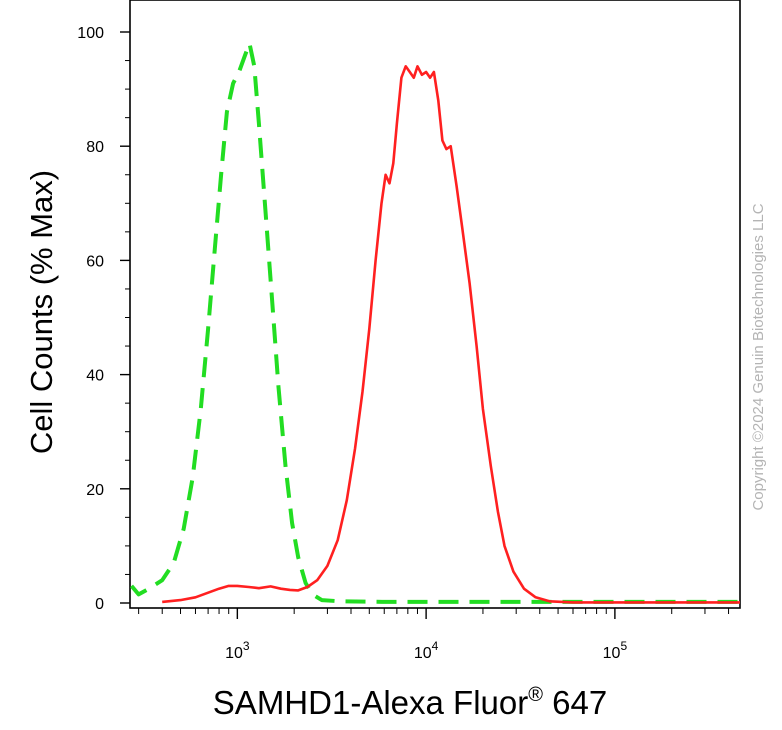  What do you see at coordinates (95, 376) in the screenshot?
I see `y-tick-label: 40` at bounding box center [95, 376].